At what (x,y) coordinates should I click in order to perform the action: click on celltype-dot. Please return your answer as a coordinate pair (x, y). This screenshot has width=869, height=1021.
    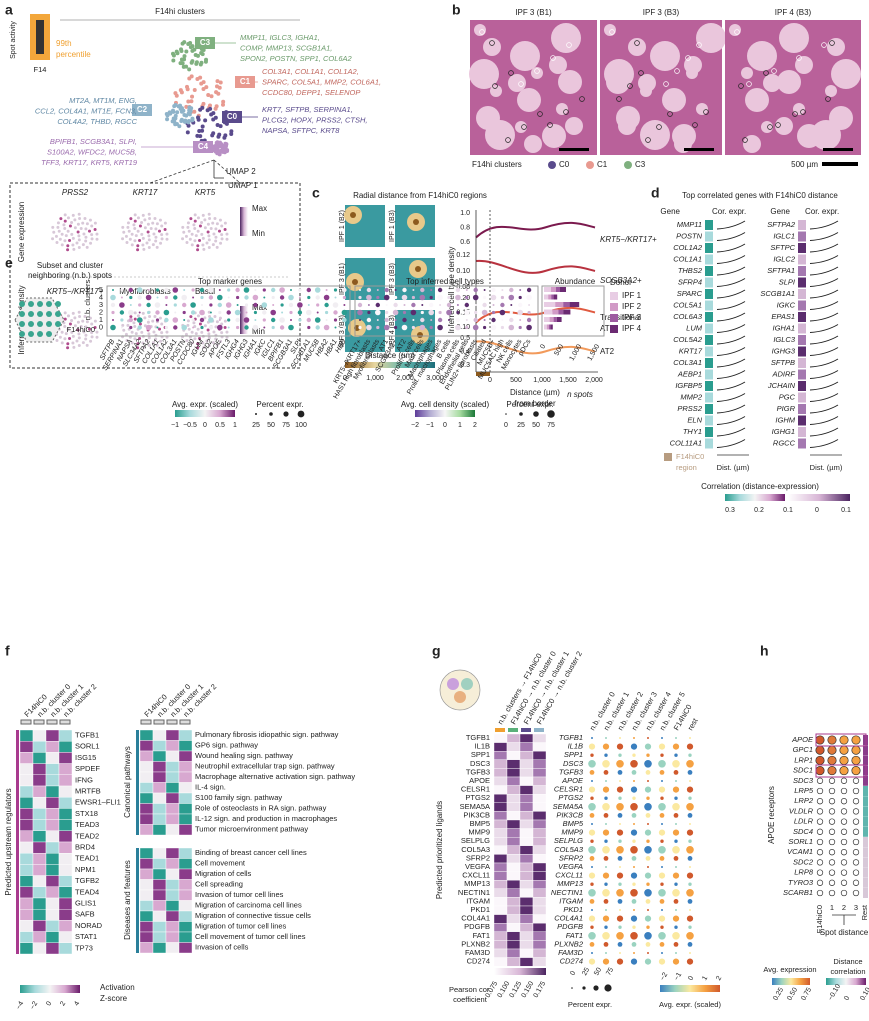
    Looking at the image, I should click on (502, 312).